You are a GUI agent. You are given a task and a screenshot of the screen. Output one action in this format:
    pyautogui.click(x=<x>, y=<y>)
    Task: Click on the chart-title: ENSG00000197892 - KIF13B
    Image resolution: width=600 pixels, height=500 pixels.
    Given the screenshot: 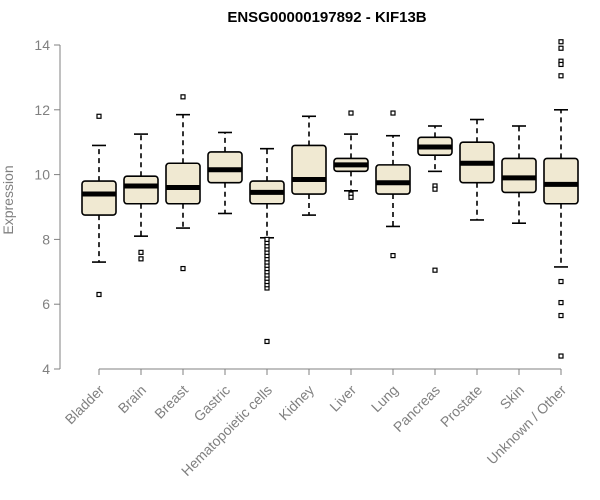 What is the action you would take?
    pyautogui.click(x=326, y=17)
    